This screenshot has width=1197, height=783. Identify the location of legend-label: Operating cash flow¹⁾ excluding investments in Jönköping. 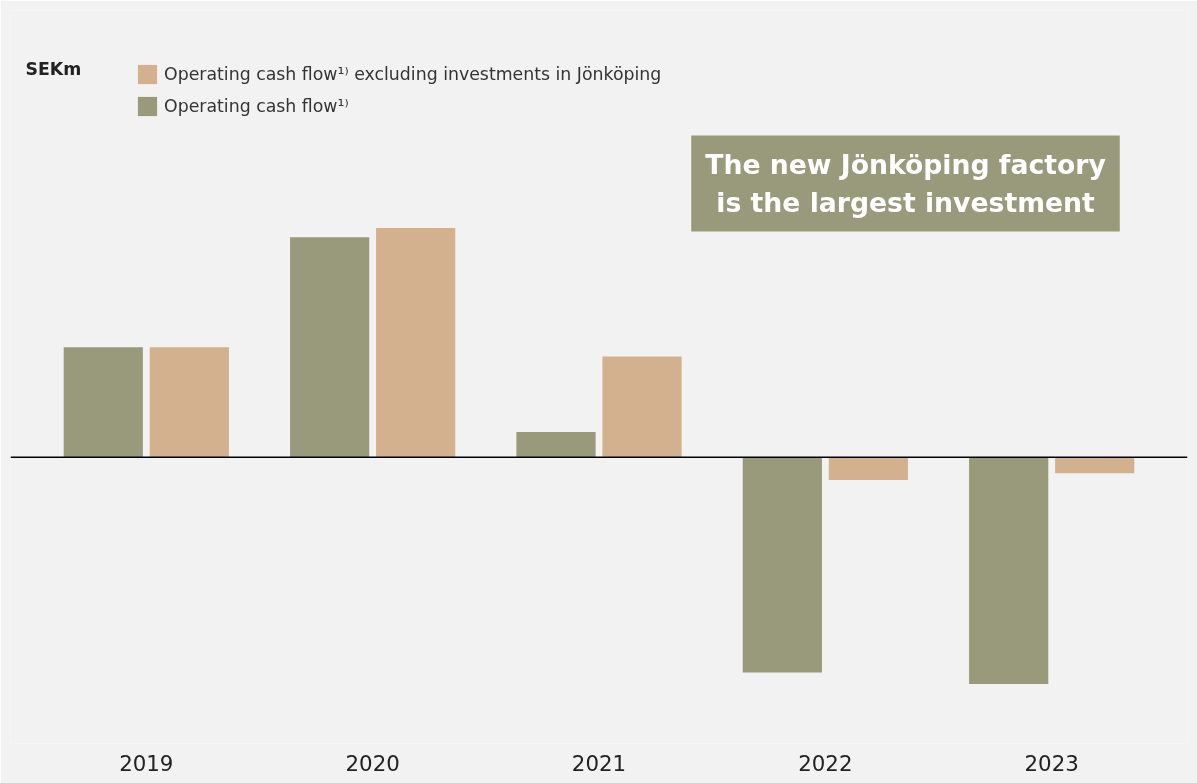
(413, 74).